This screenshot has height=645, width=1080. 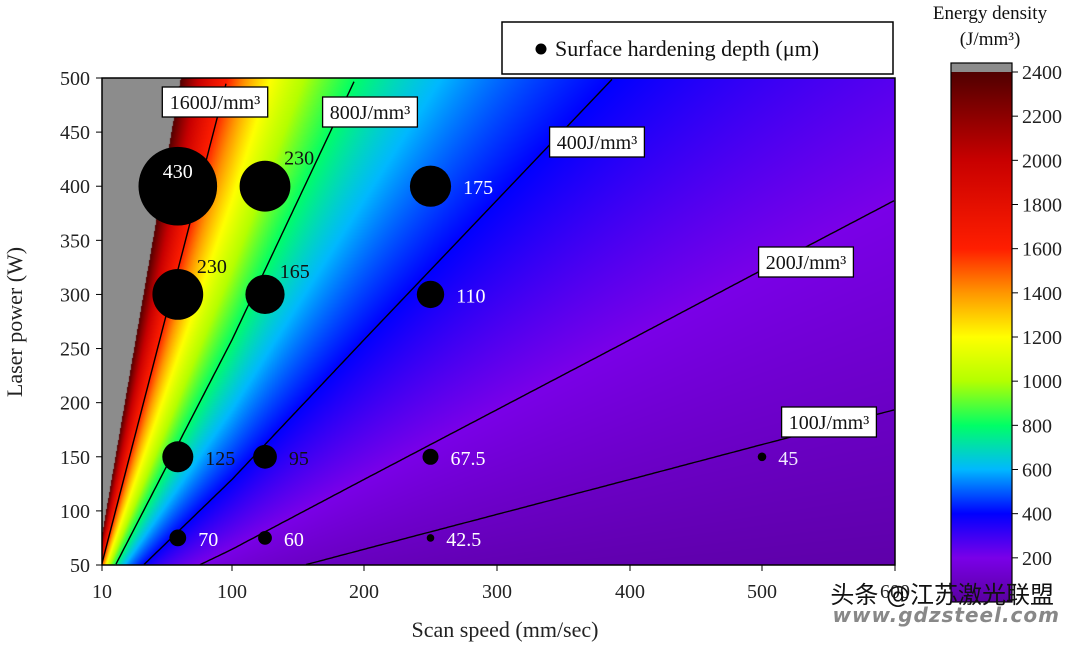 I want to click on watermark-url: www.gdzsteel.com, so click(x=946, y=615).